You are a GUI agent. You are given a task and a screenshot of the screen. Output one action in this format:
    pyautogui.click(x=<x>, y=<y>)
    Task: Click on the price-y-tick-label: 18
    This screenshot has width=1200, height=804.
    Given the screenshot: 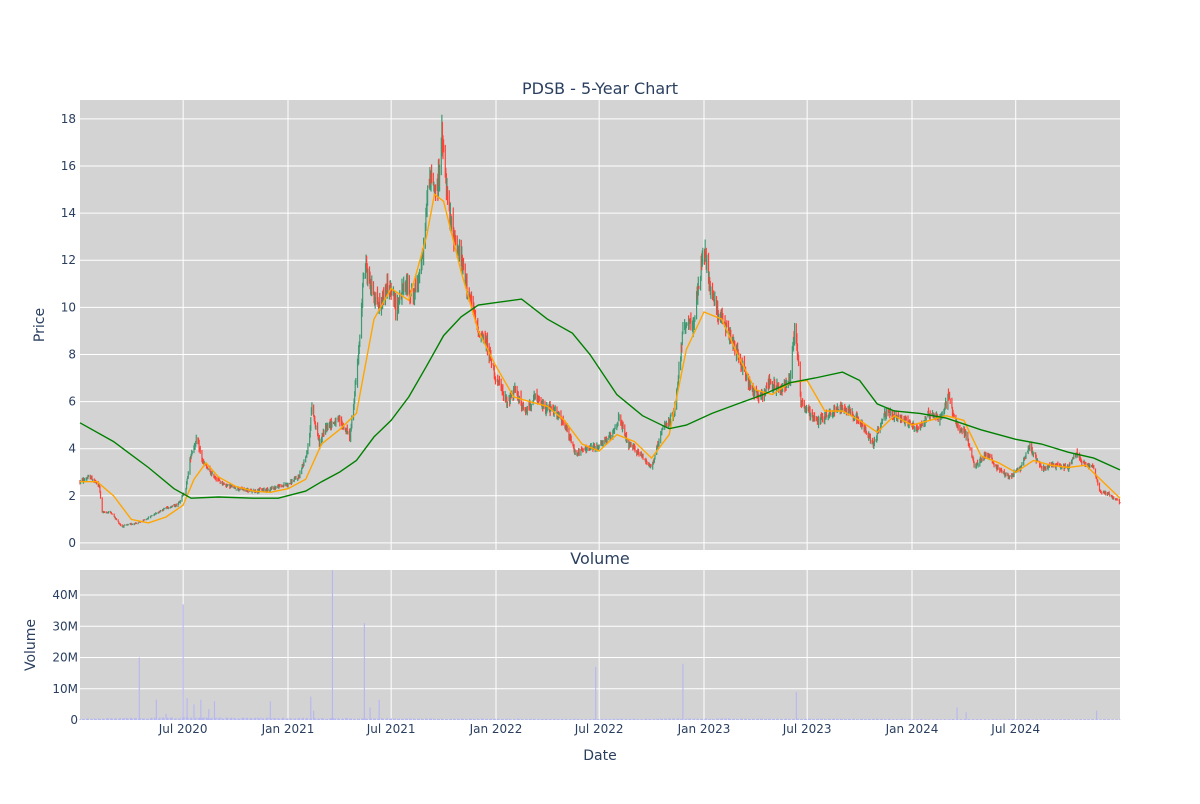 What is the action you would take?
    pyautogui.click(x=68, y=119)
    